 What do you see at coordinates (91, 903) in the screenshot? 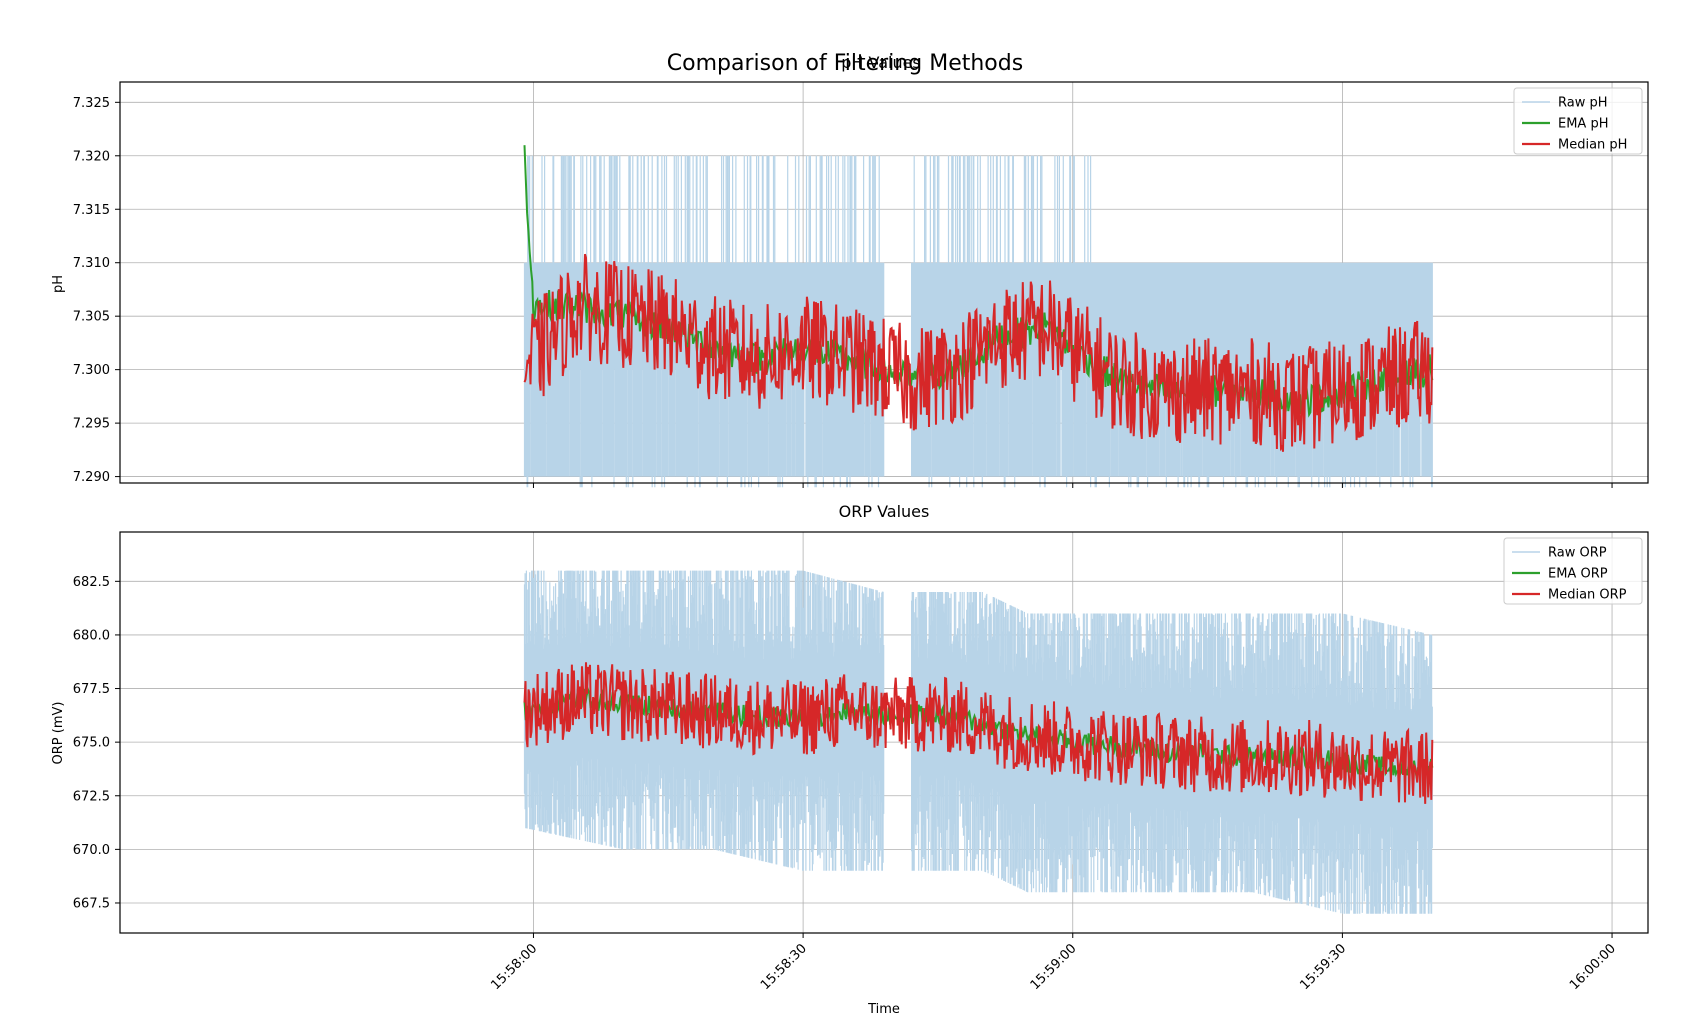
I see `y-tick-label: 667.5` at bounding box center [91, 903].